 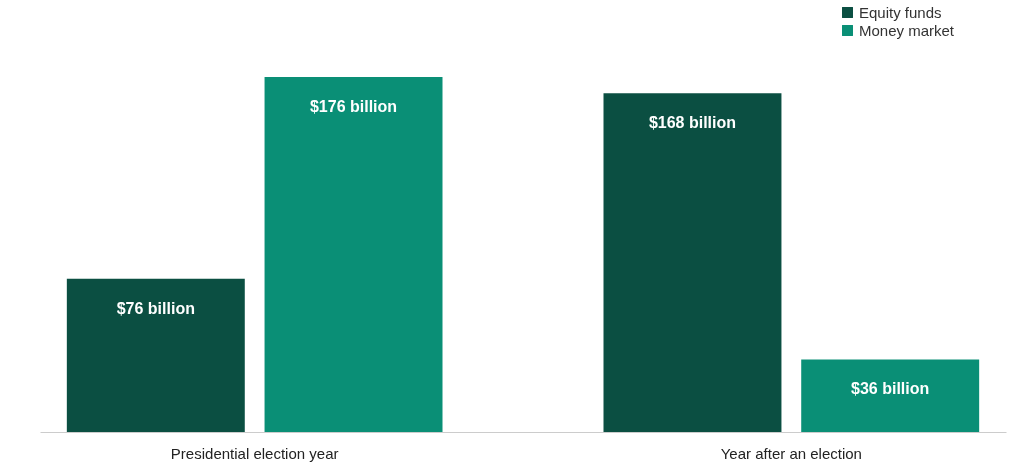 What do you see at coordinates (692, 123) in the screenshot?
I see `data-label: $168 billion` at bounding box center [692, 123].